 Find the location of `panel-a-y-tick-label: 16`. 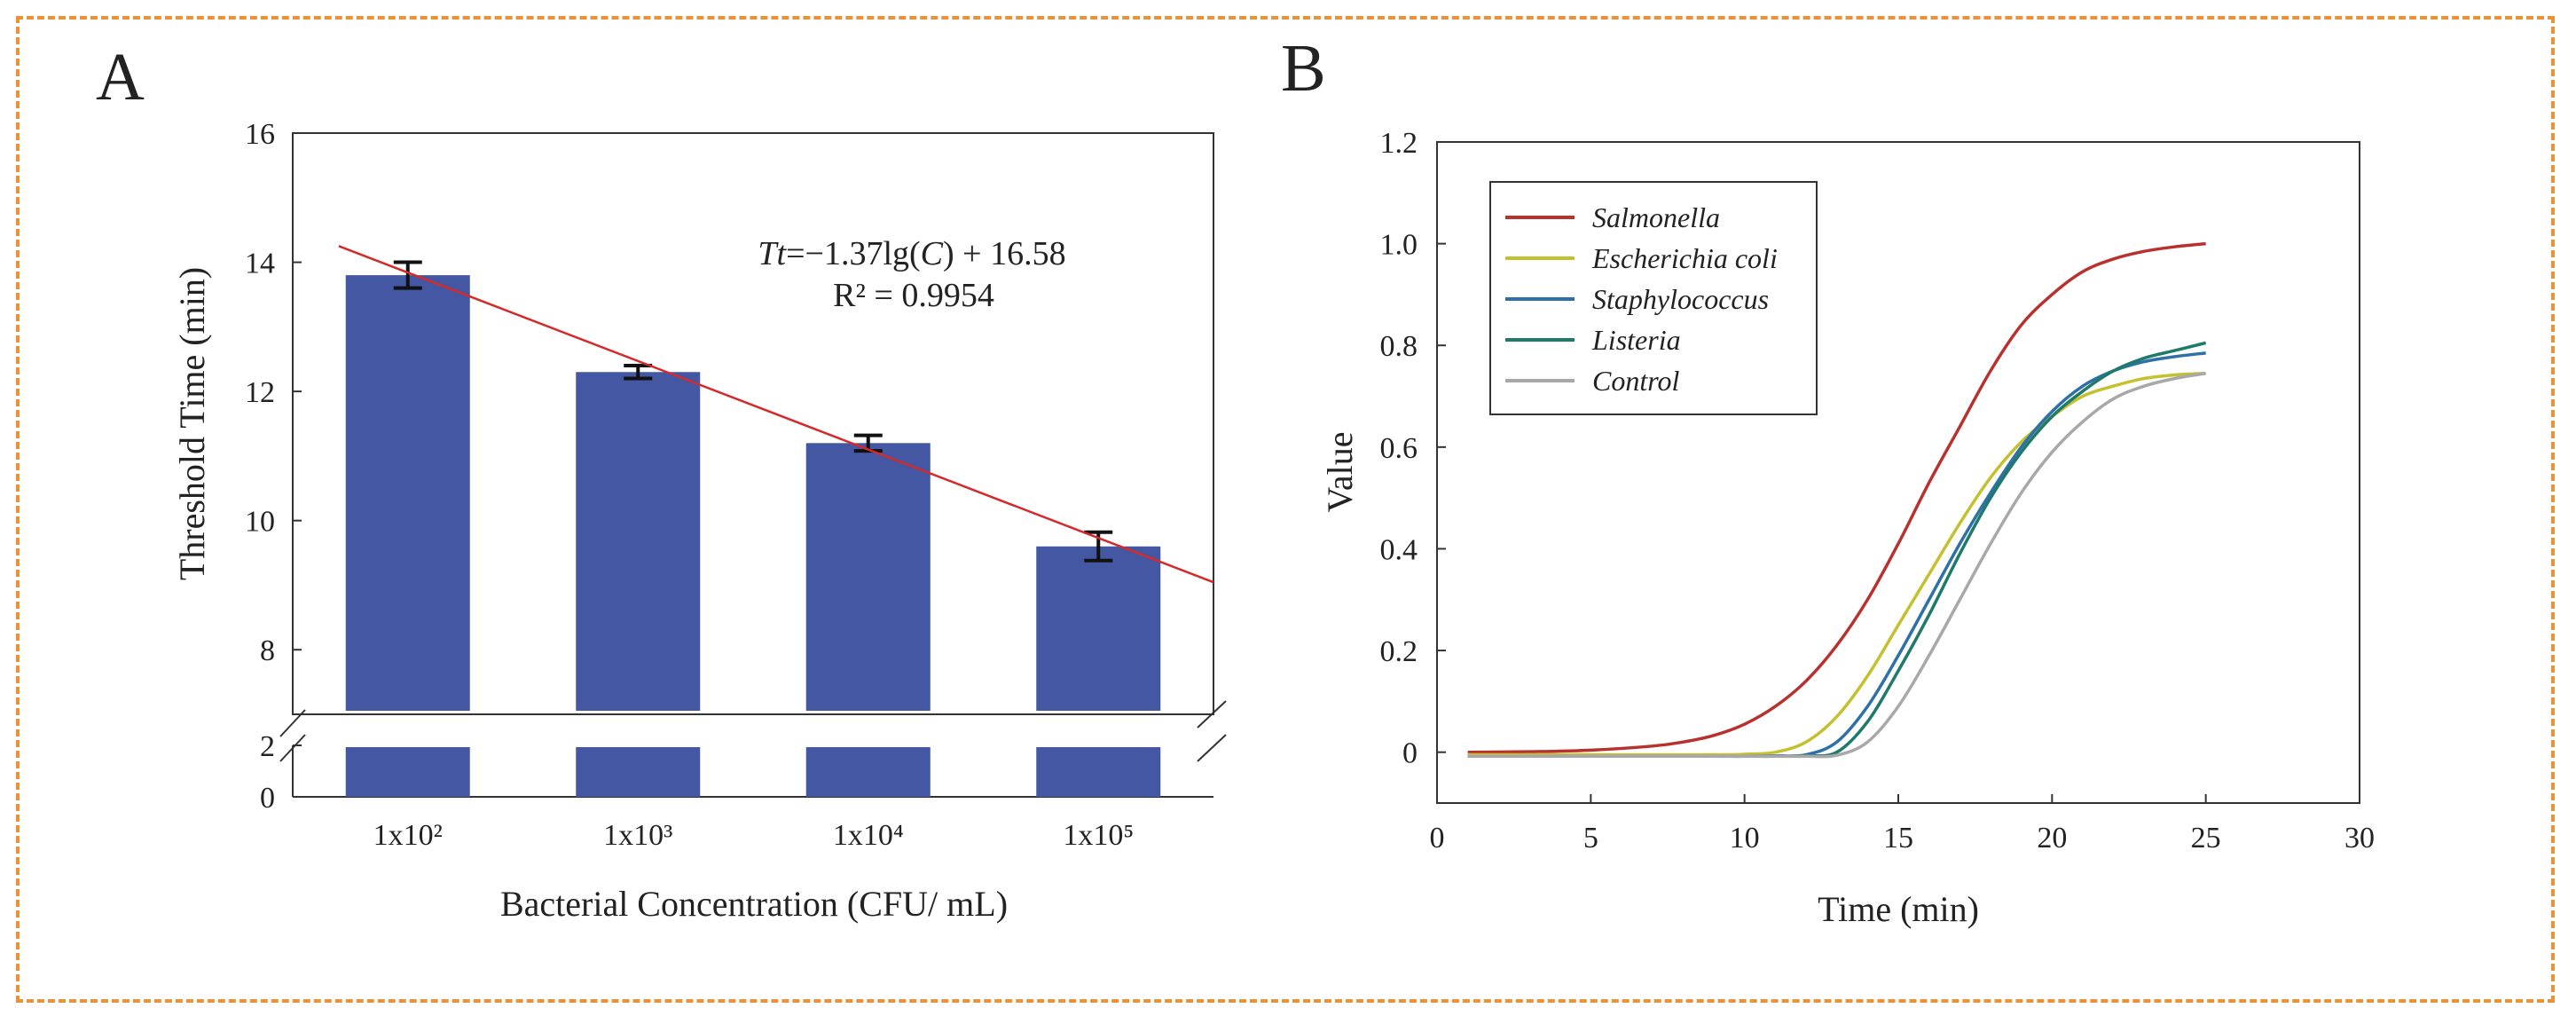

panel-a-y-tick-label: 16 is located at coordinates (260, 134).